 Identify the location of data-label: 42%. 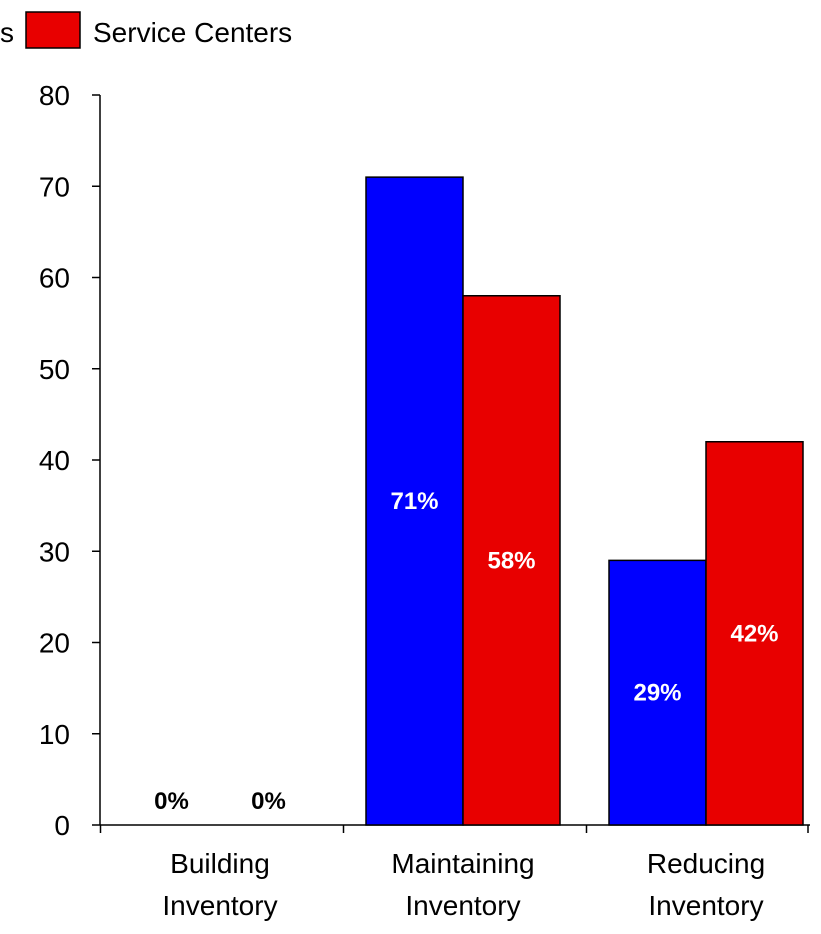
(754, 633).